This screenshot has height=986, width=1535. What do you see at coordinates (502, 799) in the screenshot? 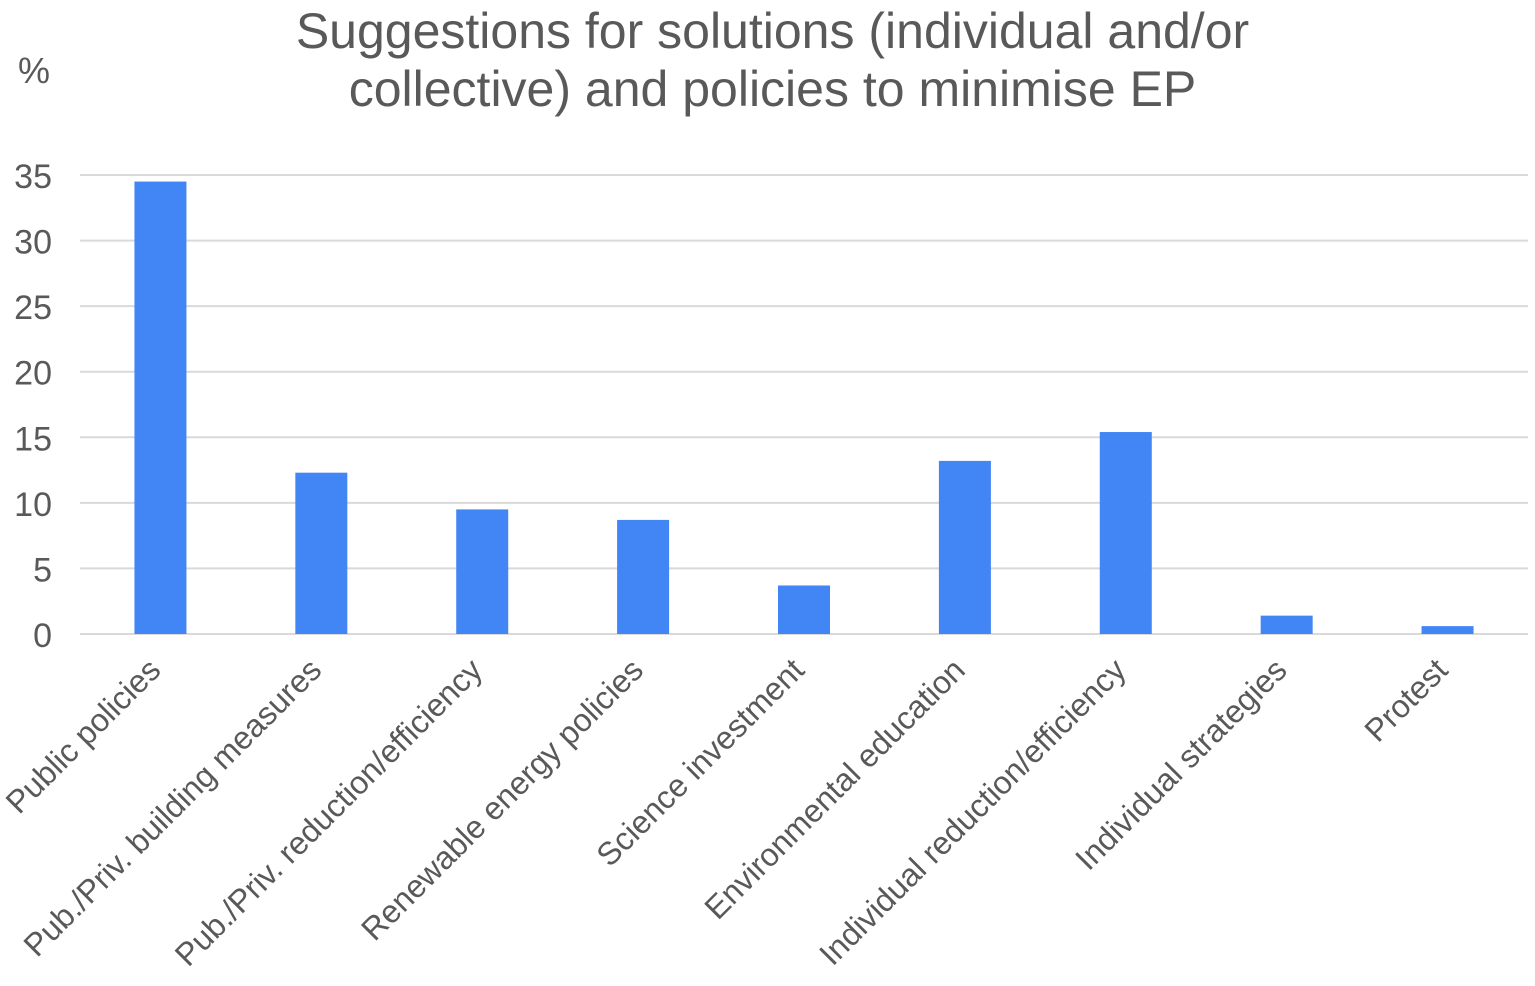
I see `x-tick-label: Renewable energy policies` at bounding box center [502, 799].